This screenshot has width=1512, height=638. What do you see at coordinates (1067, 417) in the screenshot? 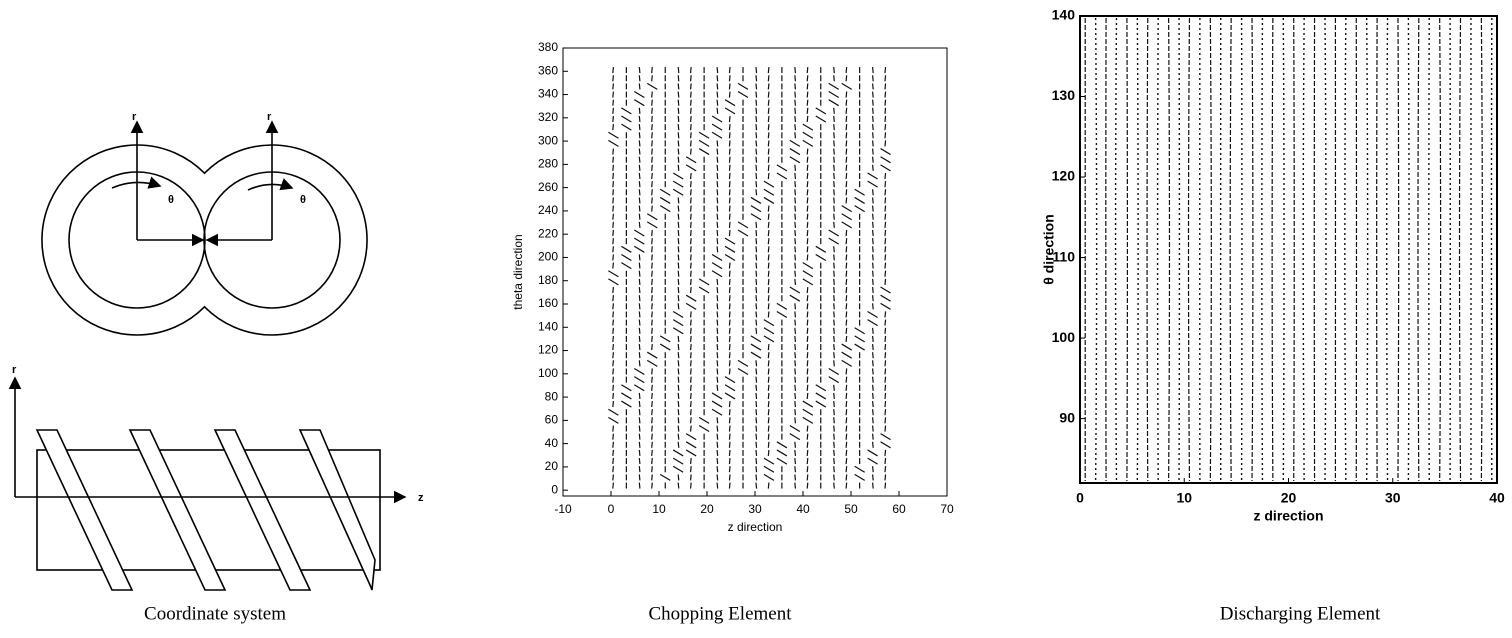
I see `y-tick-label: 90` at bounding box center [1067, 417].